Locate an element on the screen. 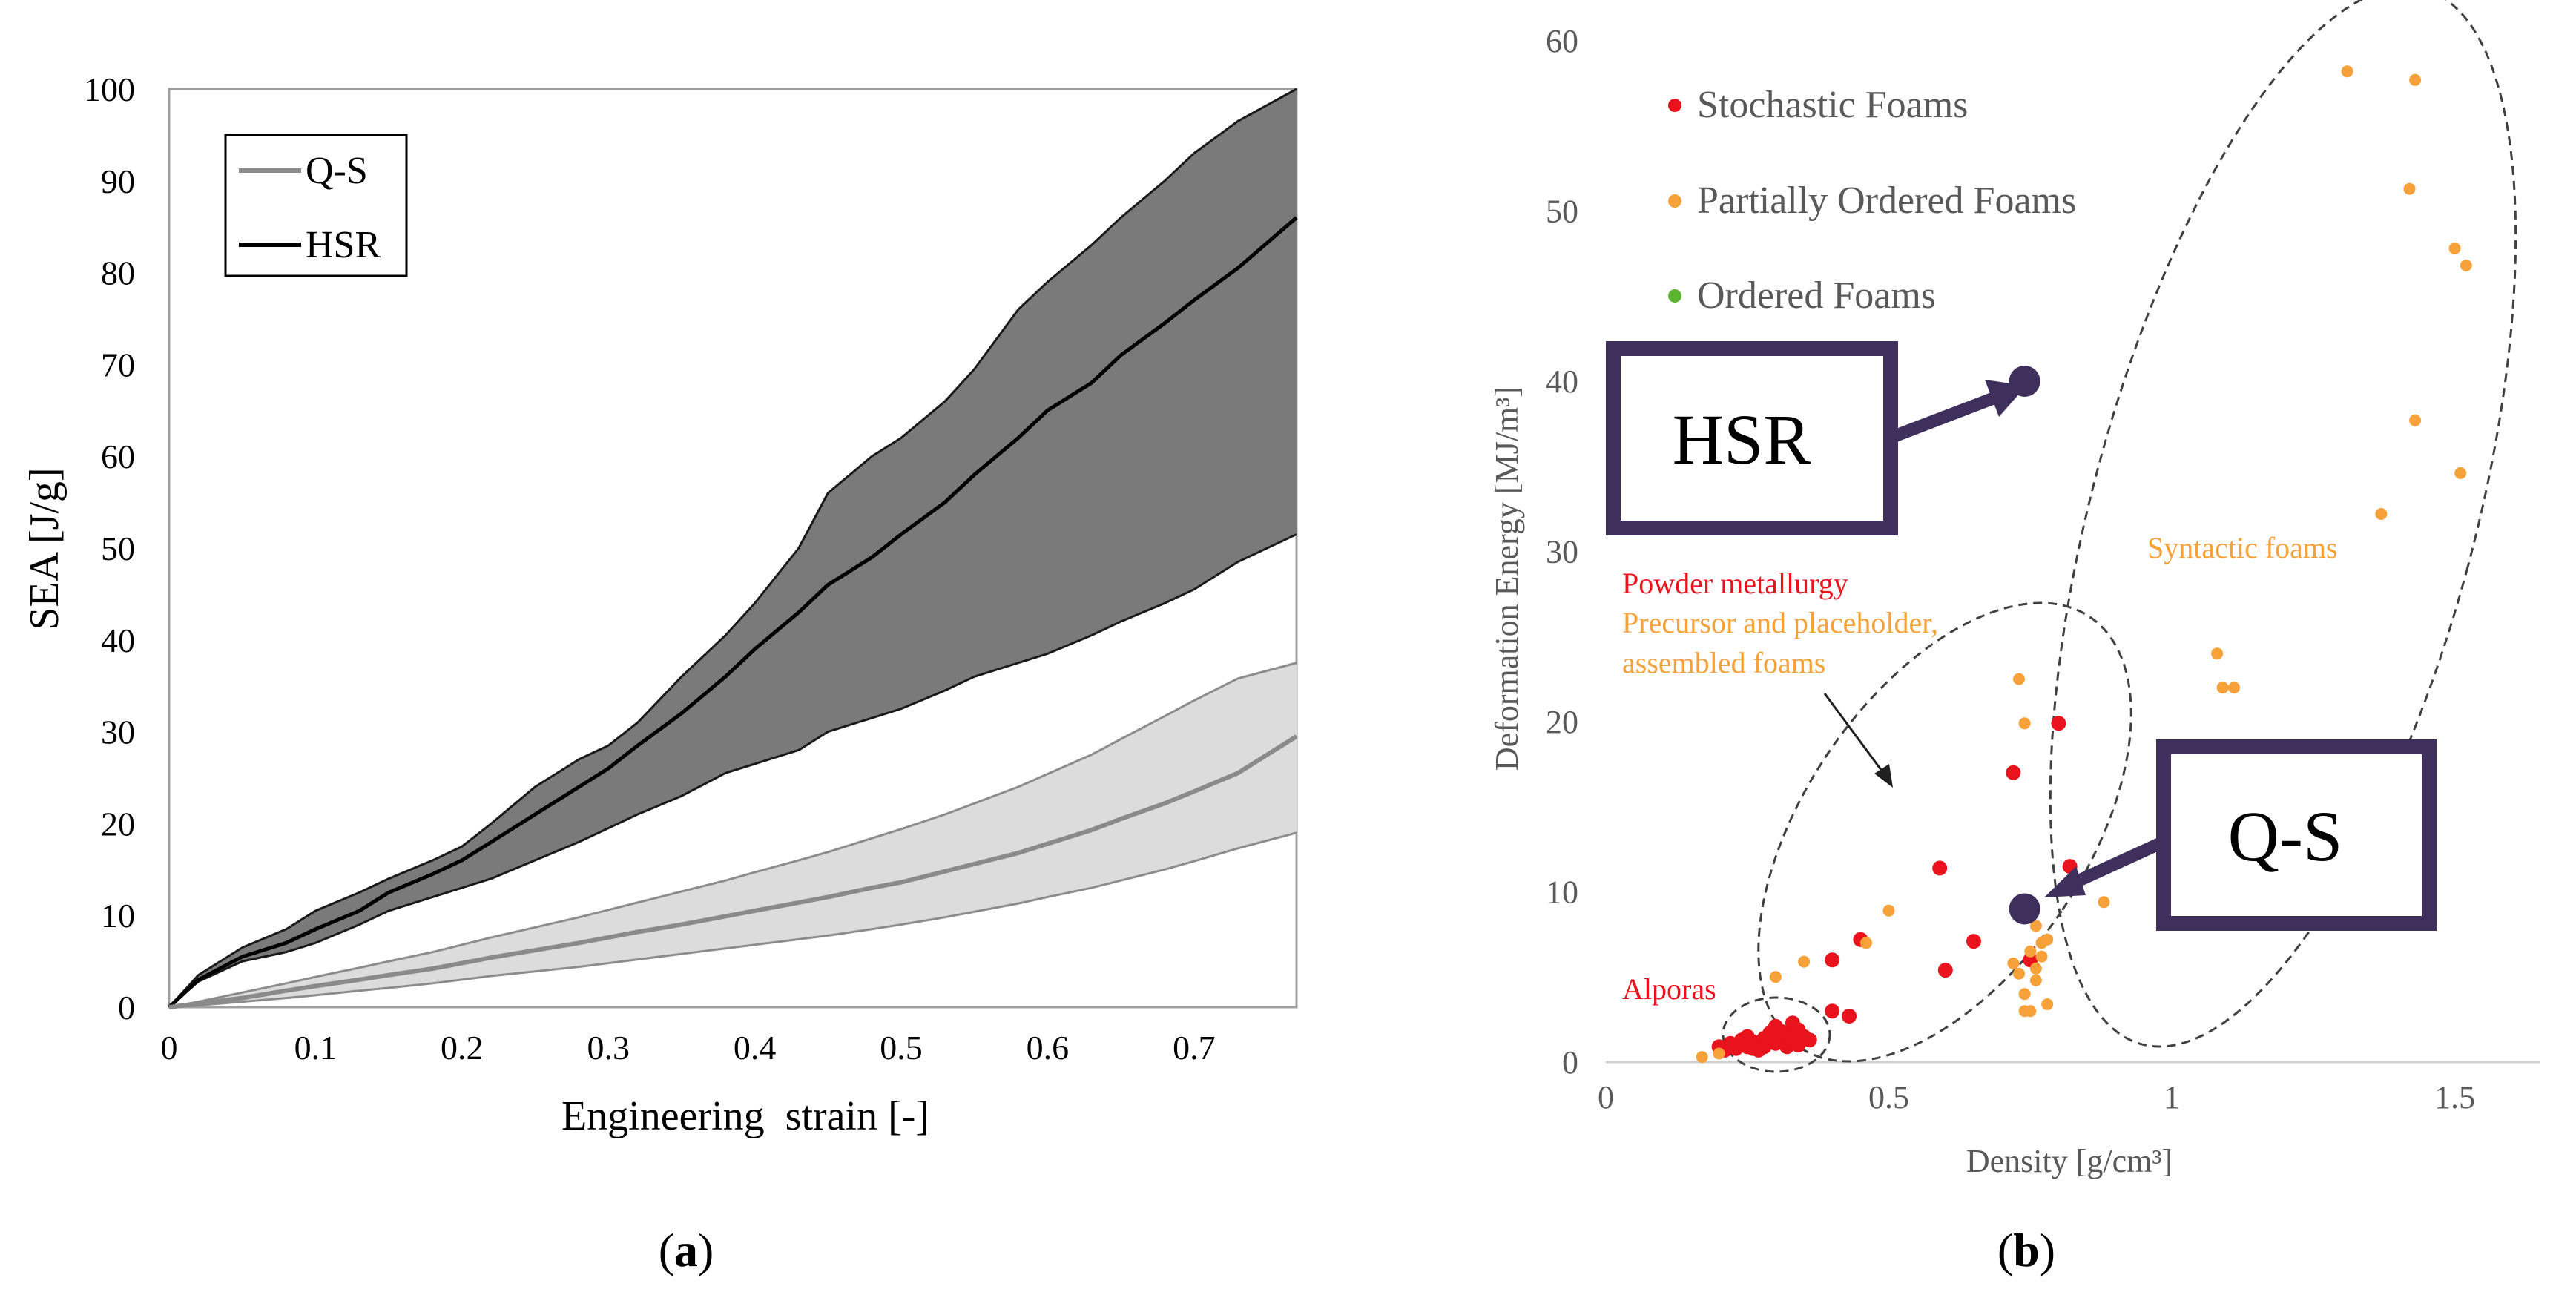 This screenshot has width=2576, height=1292. panel-a-legend: Q-S HSR is located at coordinates (316, 205).